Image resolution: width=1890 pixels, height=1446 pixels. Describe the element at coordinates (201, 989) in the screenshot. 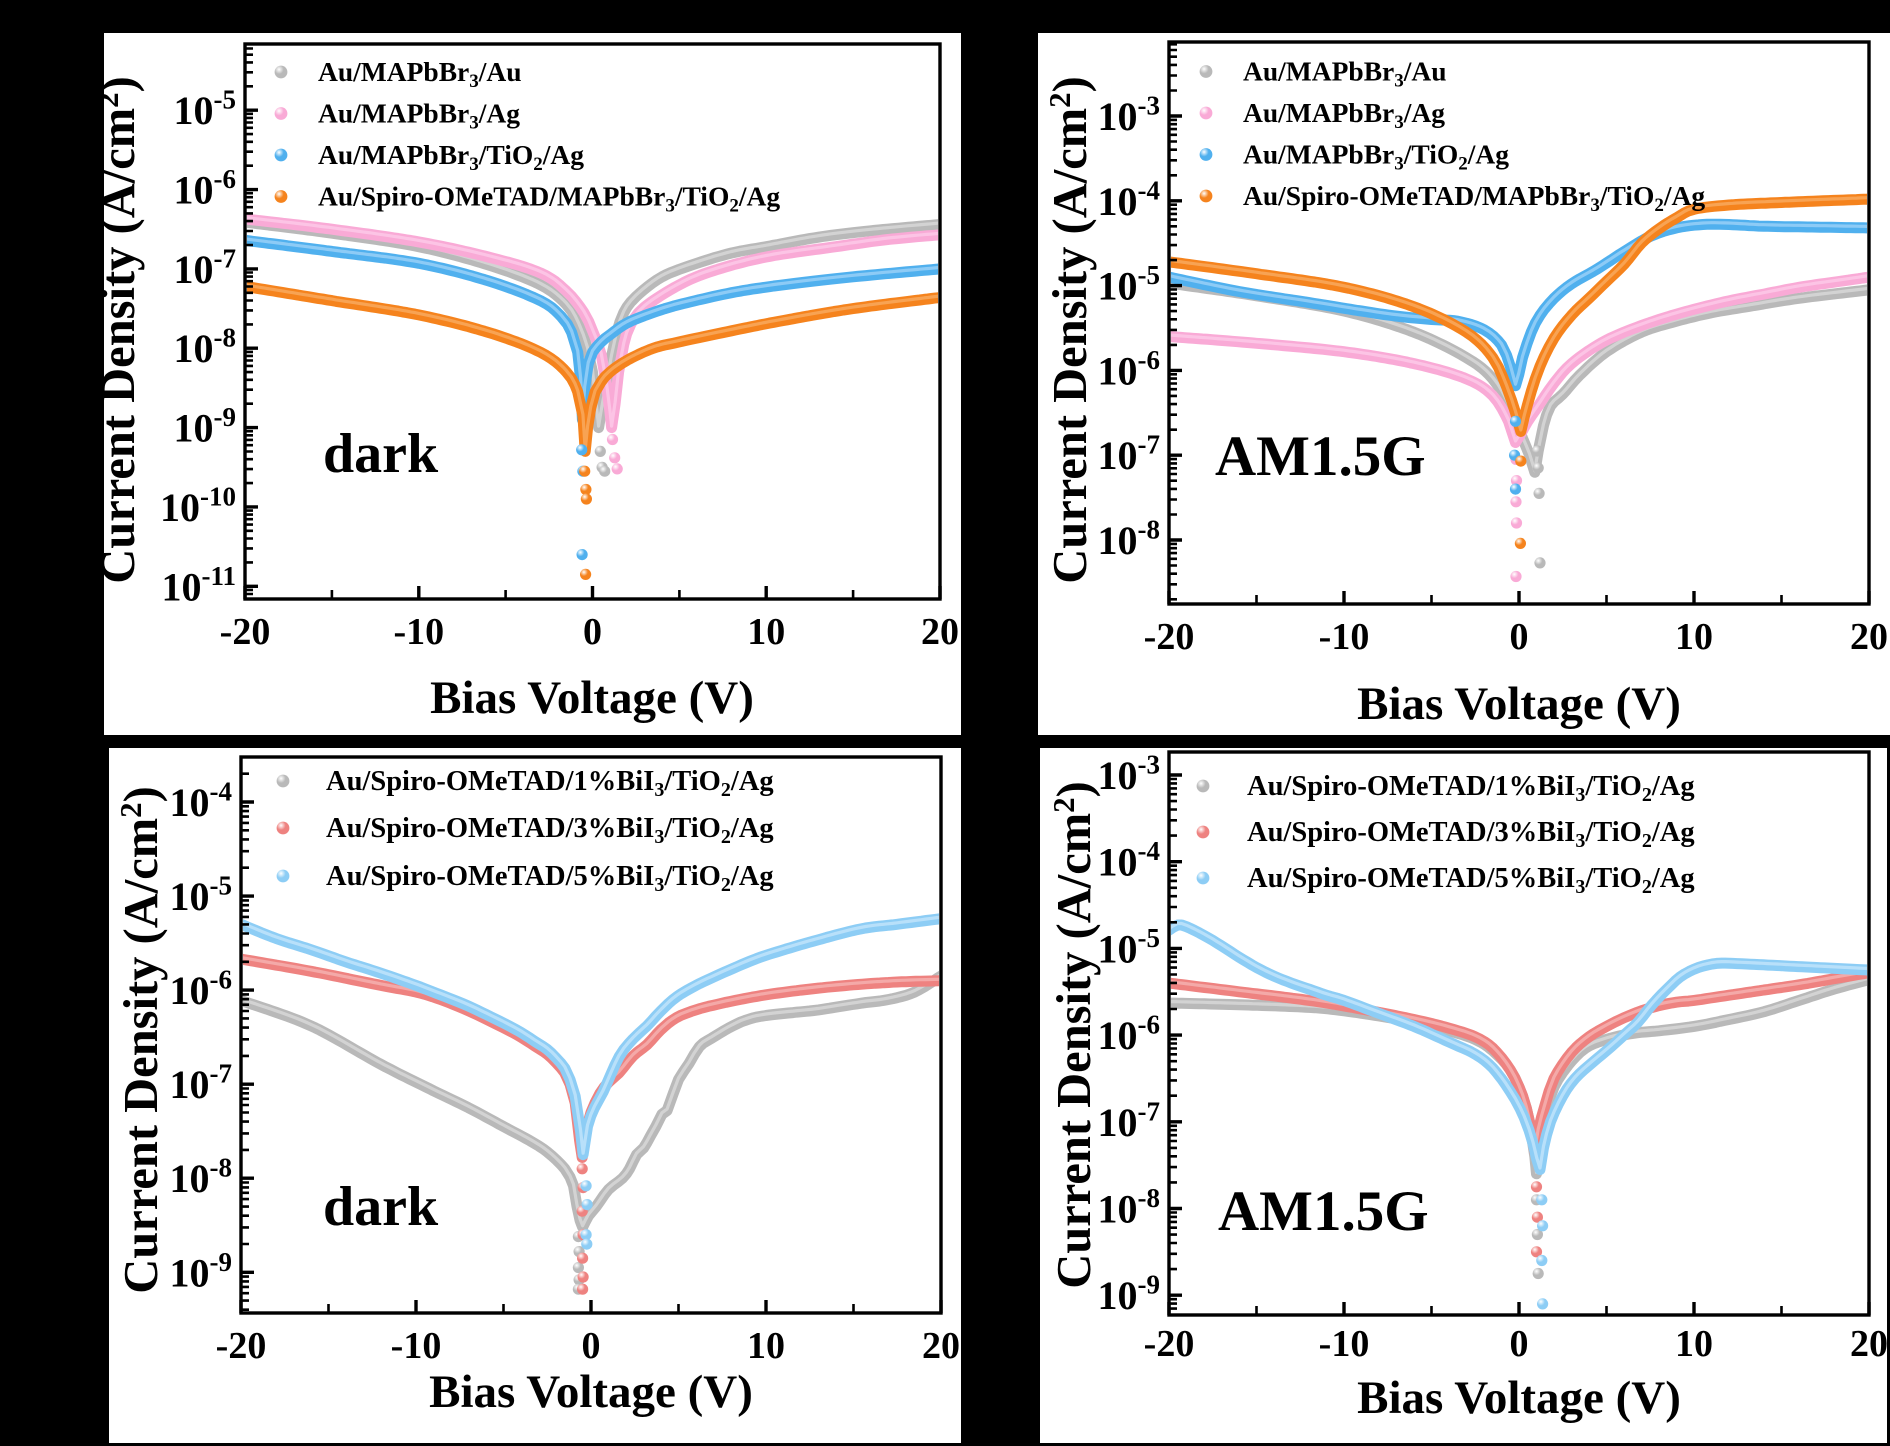

I see `svg-text: 10⁻⁶` at that location.